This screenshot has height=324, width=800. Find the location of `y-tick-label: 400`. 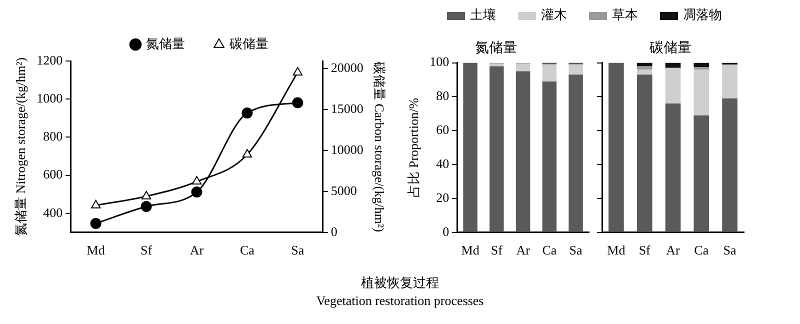

y-tick-label: 400 is located at coordinates (53, 212).